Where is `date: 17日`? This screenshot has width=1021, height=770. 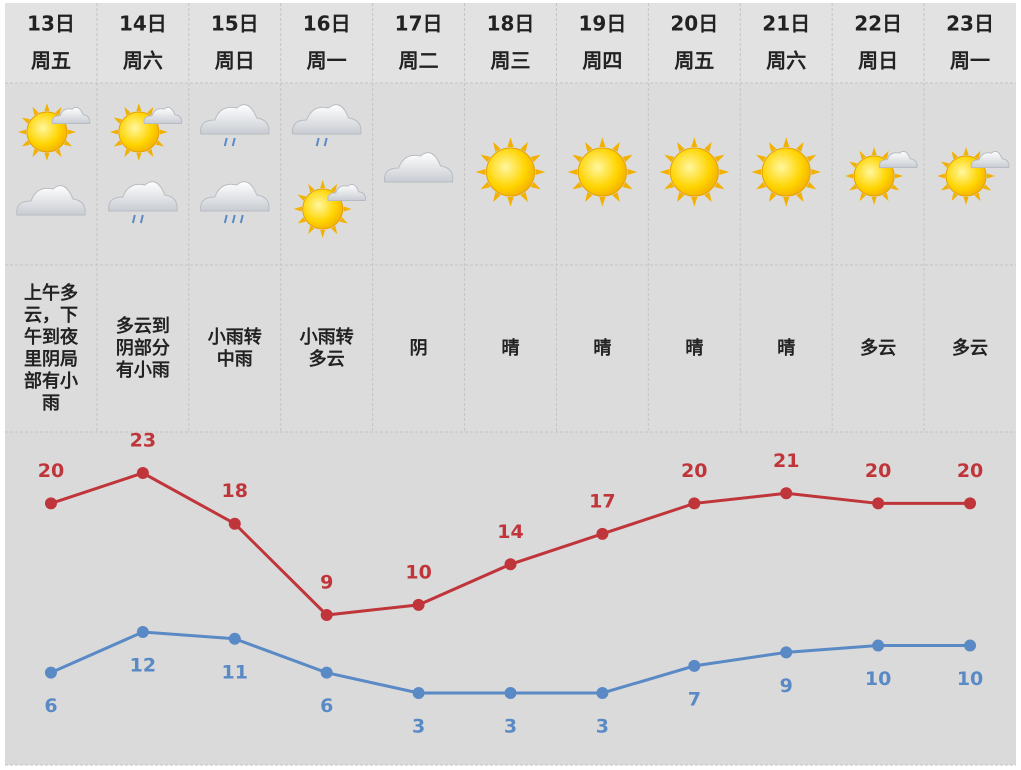
date: 17日 is located at coordinates (419, 24).